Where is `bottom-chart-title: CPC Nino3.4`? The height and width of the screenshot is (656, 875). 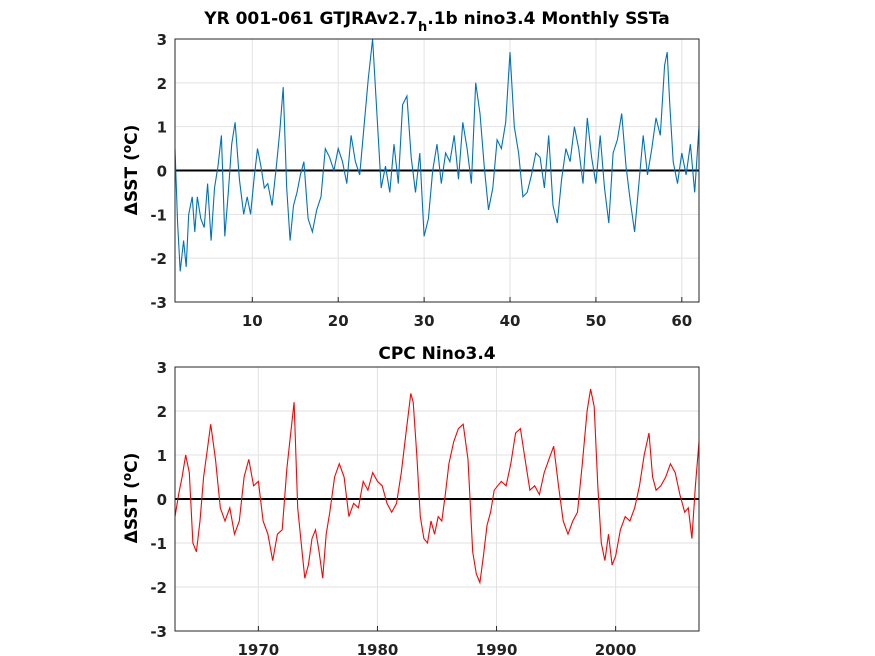 bottom-chart-title: CPC Nino3.4 is located at coordinates (436, 354).